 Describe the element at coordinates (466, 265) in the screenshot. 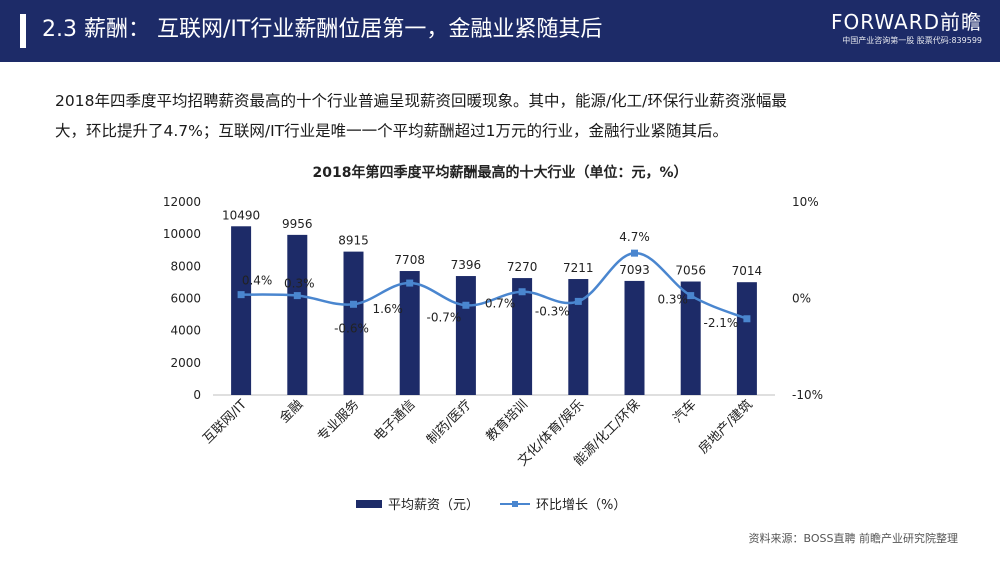

I see `salary-data-label: 7396` at that location.